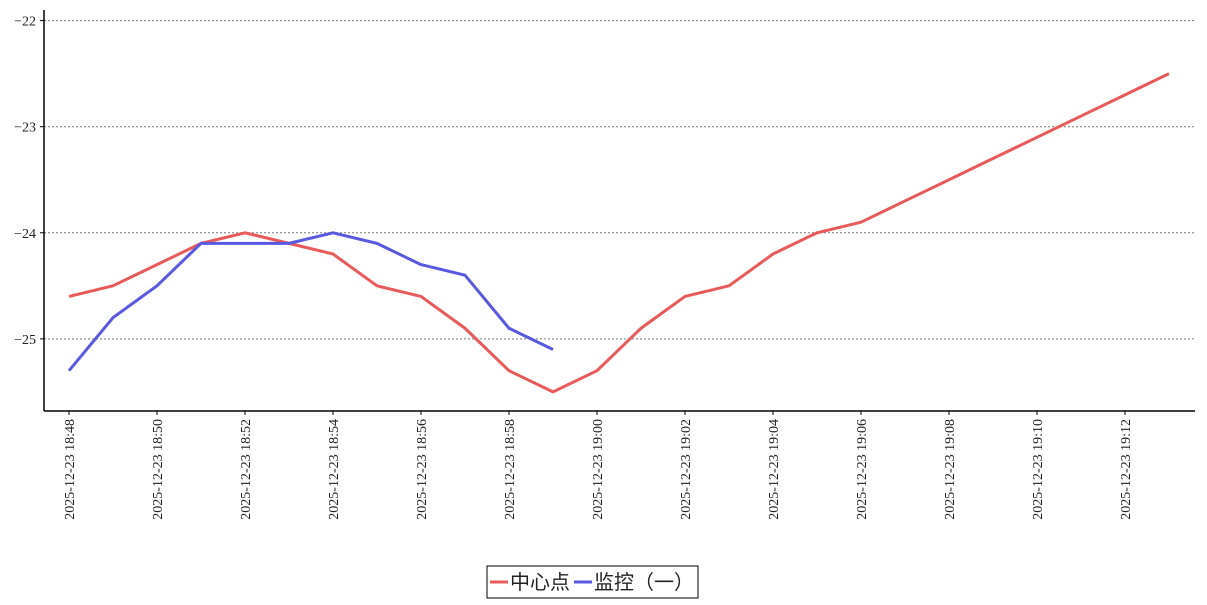 The image size is (1207, 605). What do you see at coordinates (25, 22) in the screenshot?
I see `y-tick-label: −22` at bounding box center [25, 22].